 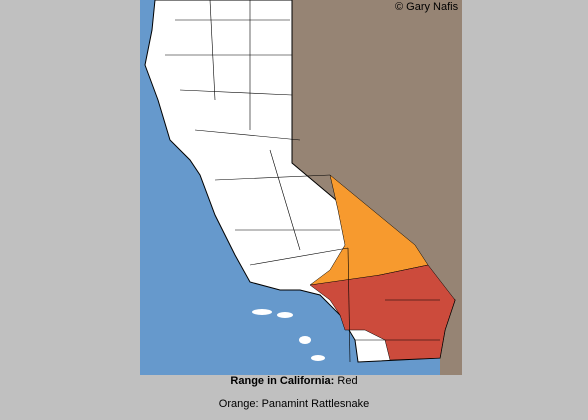 I want to click on caption-value: Red, so click(x=347, y=381).